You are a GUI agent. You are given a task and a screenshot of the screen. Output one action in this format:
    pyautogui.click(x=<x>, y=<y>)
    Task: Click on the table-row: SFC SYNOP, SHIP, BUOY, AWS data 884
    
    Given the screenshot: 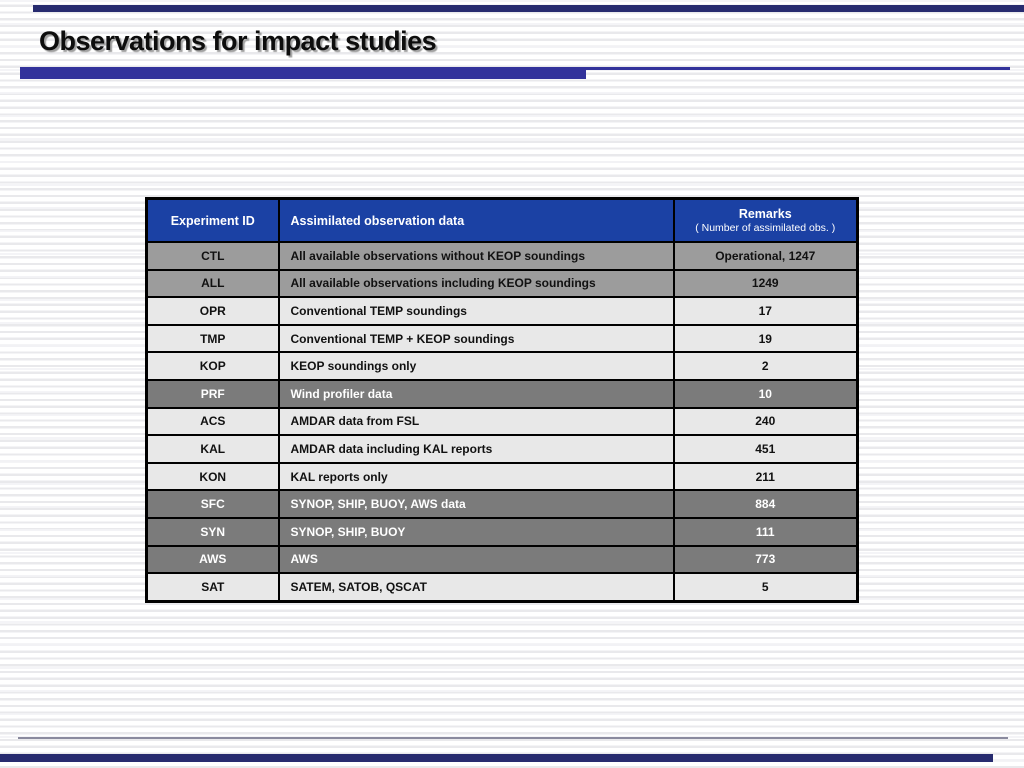 What is the action you would take?
    pyautogui.click(x=502, y=504)
    